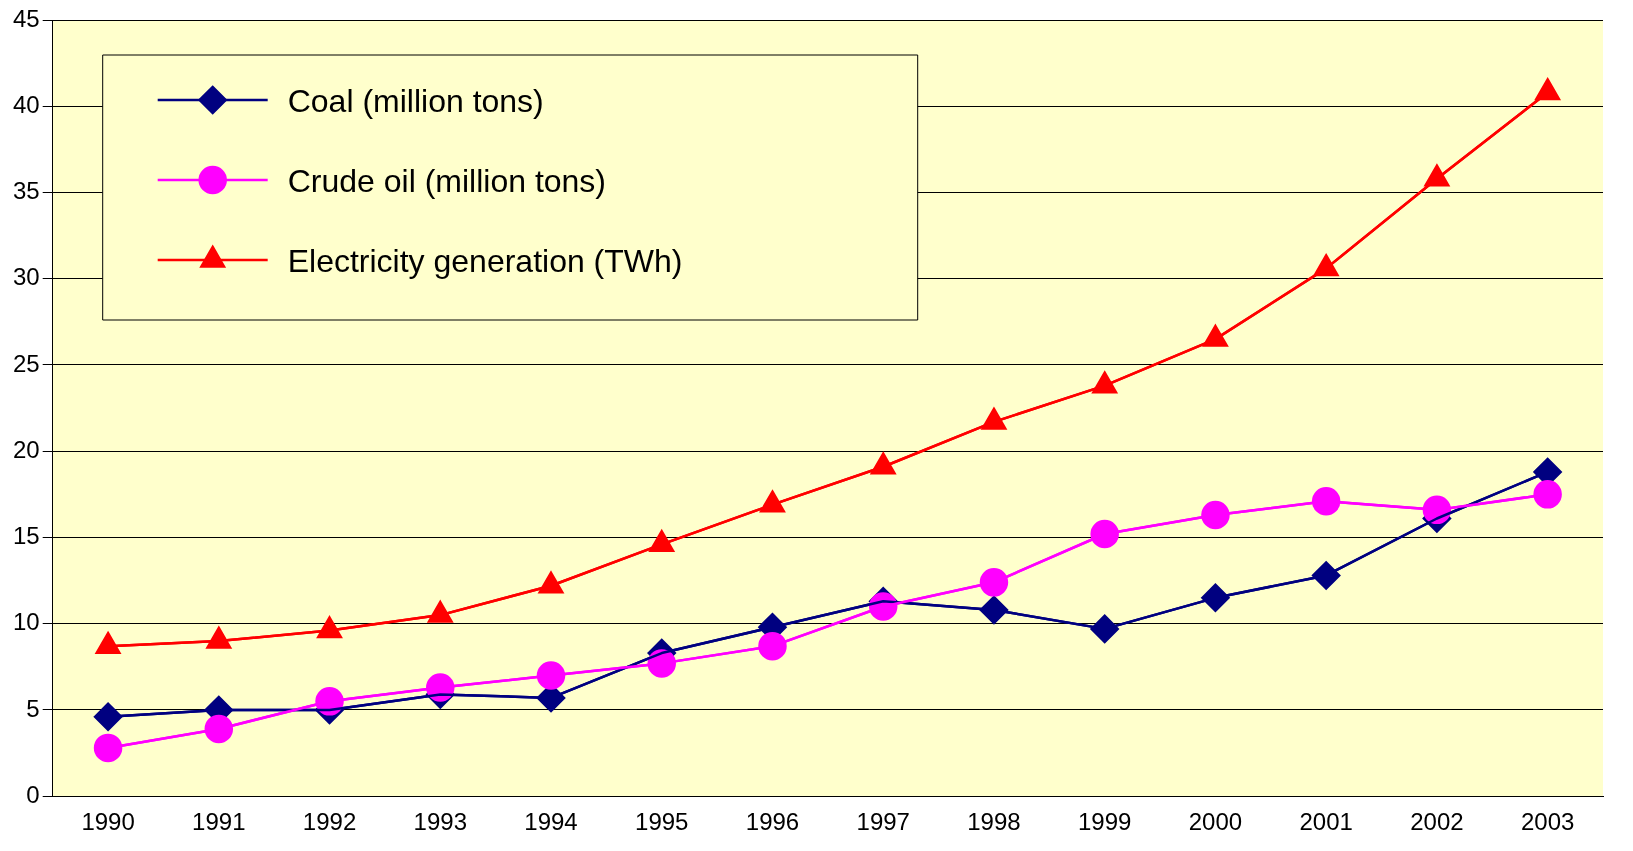 The image size is (1633, 851). Describe the element at coordinates (1547, 822) in the screenshot. I see `x-tick-label: 2003` at that location.